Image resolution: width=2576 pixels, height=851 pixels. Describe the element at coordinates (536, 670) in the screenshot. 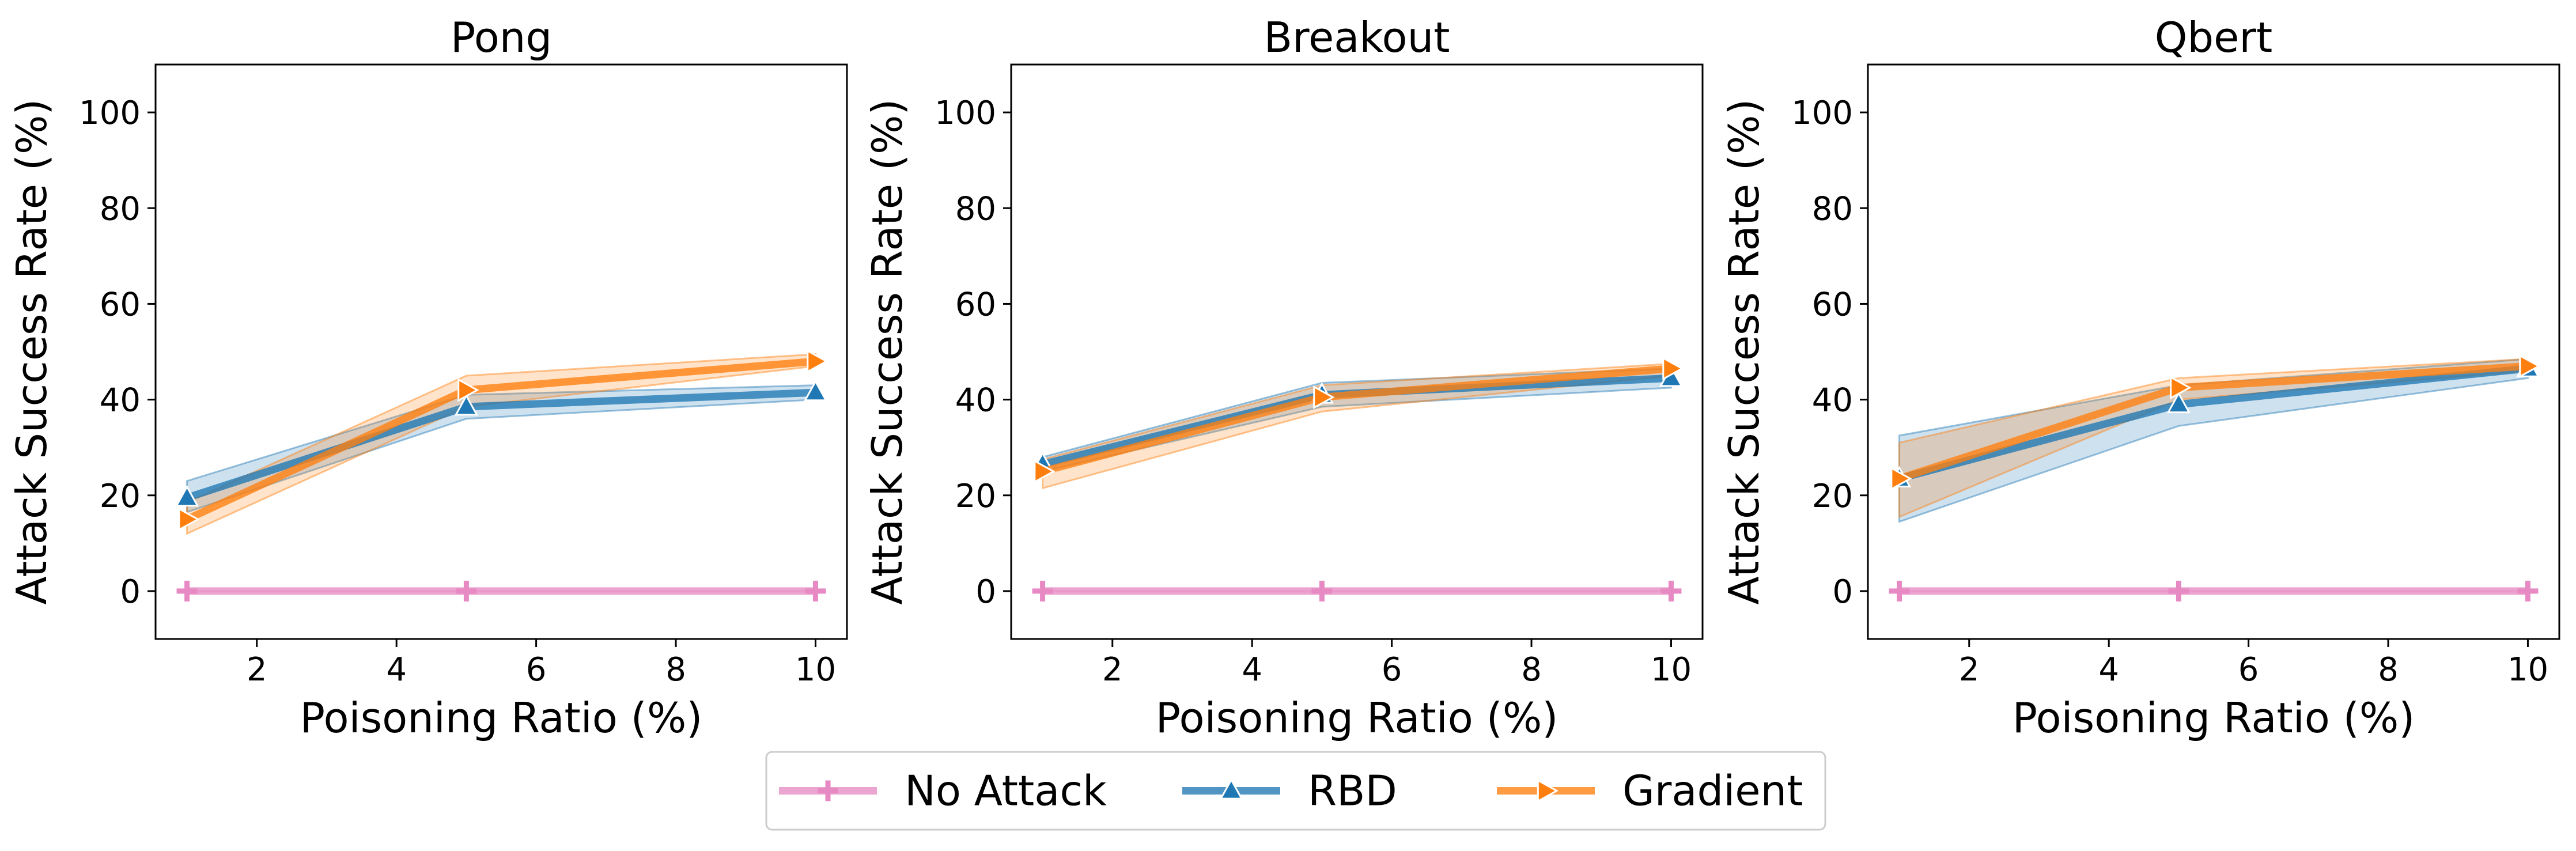

I see `panel-pong-xtick-label-2: 6` at that location.